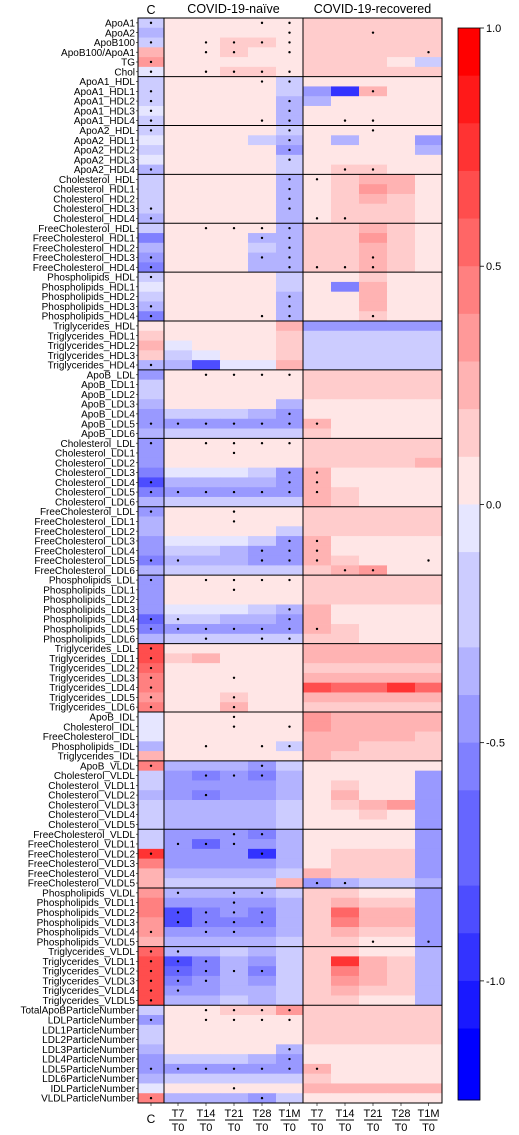 This screenshot has height=1135, width=519. What do you see at coordinates (93, 1089) in the screenshot?
I see `row-label: IDLParticleNumber` at bounding box center [93, 1089].